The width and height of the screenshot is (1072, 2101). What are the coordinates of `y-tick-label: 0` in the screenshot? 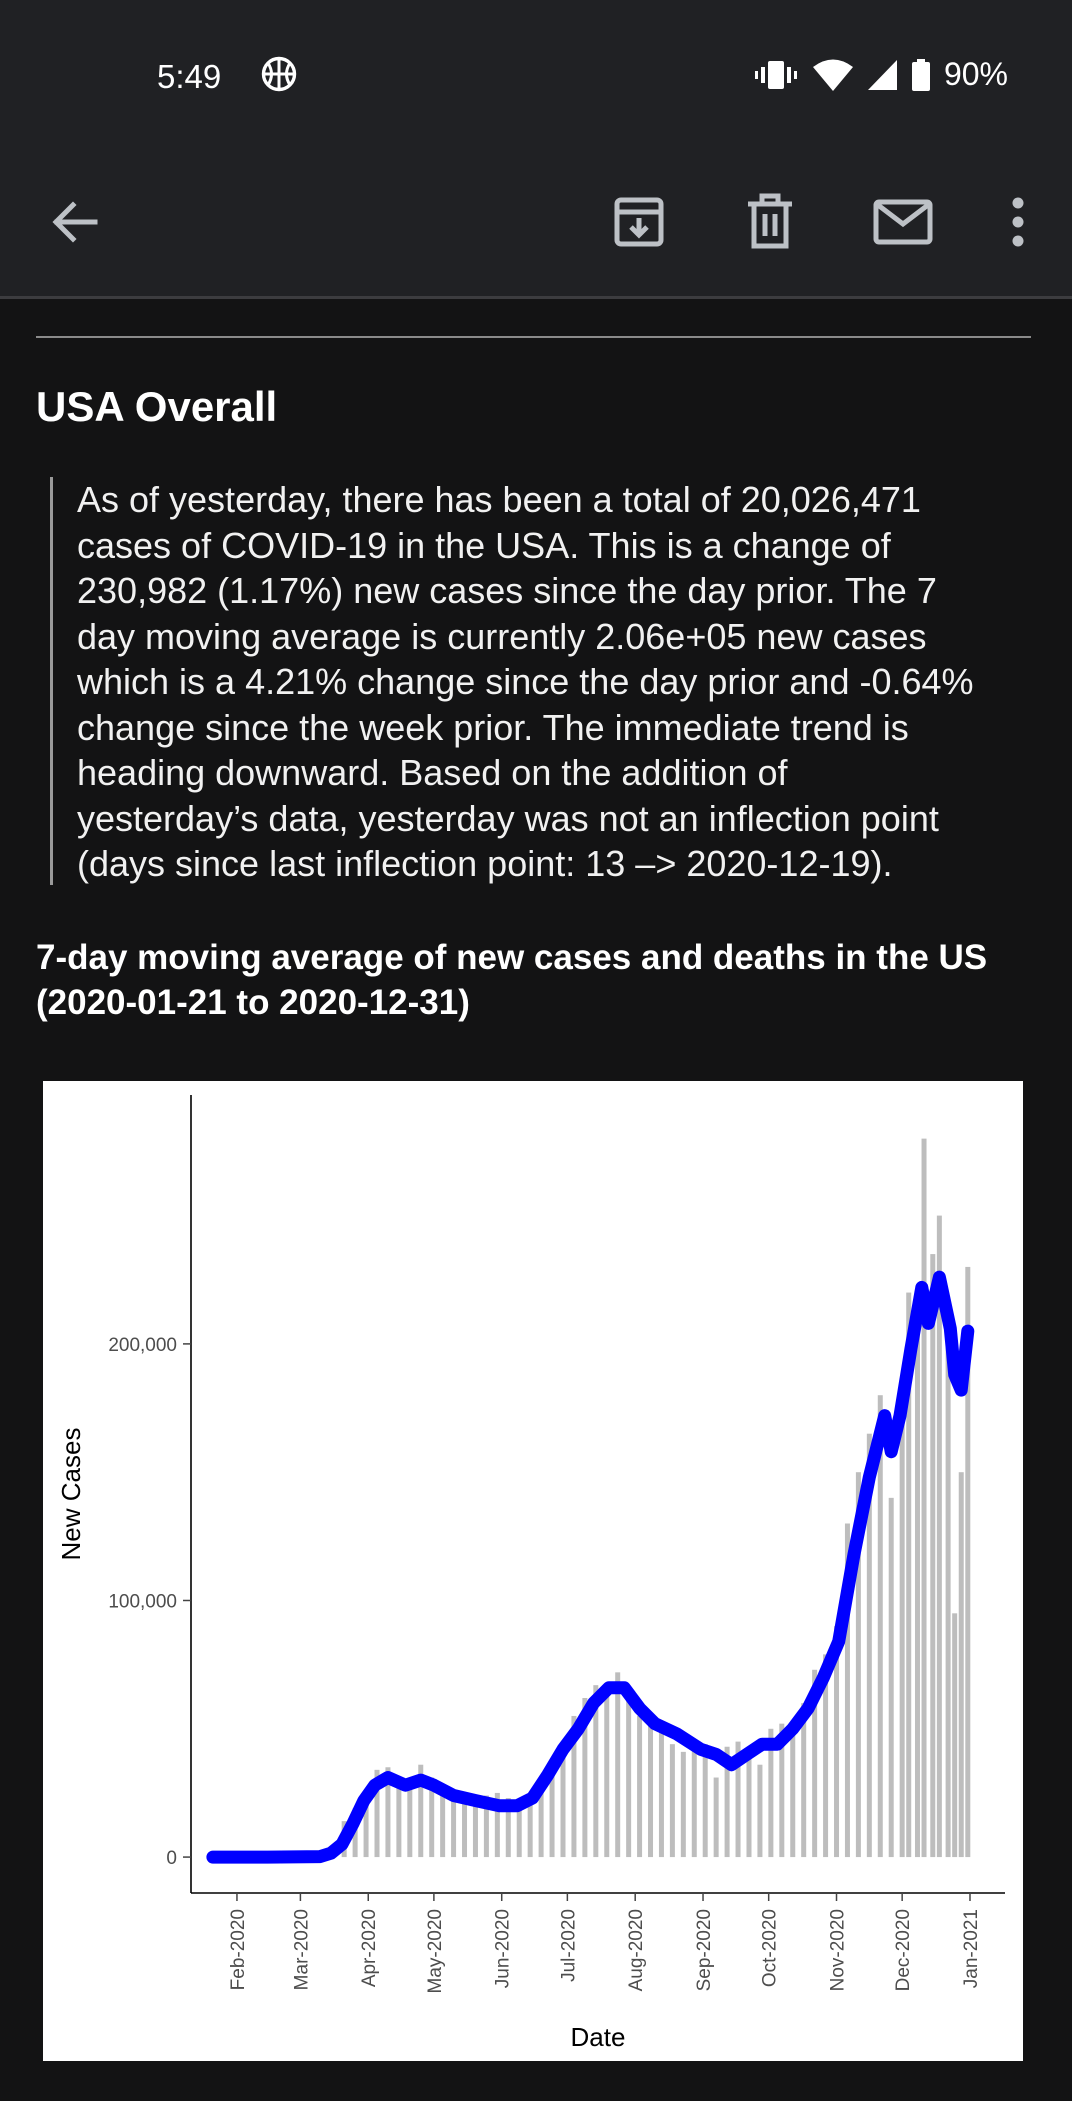 It's located at (171, 1858).